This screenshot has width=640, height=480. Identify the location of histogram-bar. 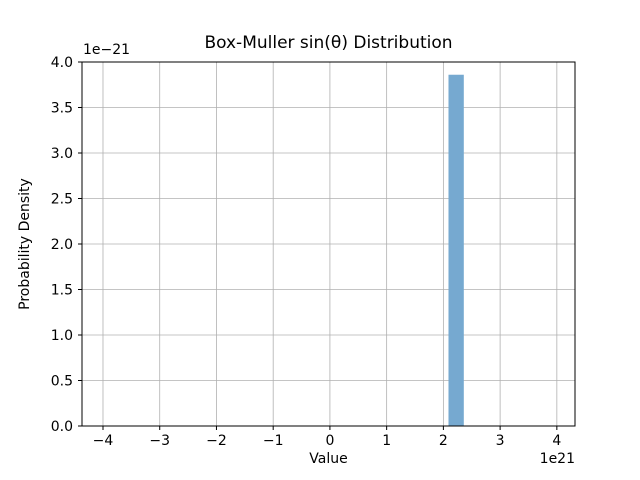
(456, 250).